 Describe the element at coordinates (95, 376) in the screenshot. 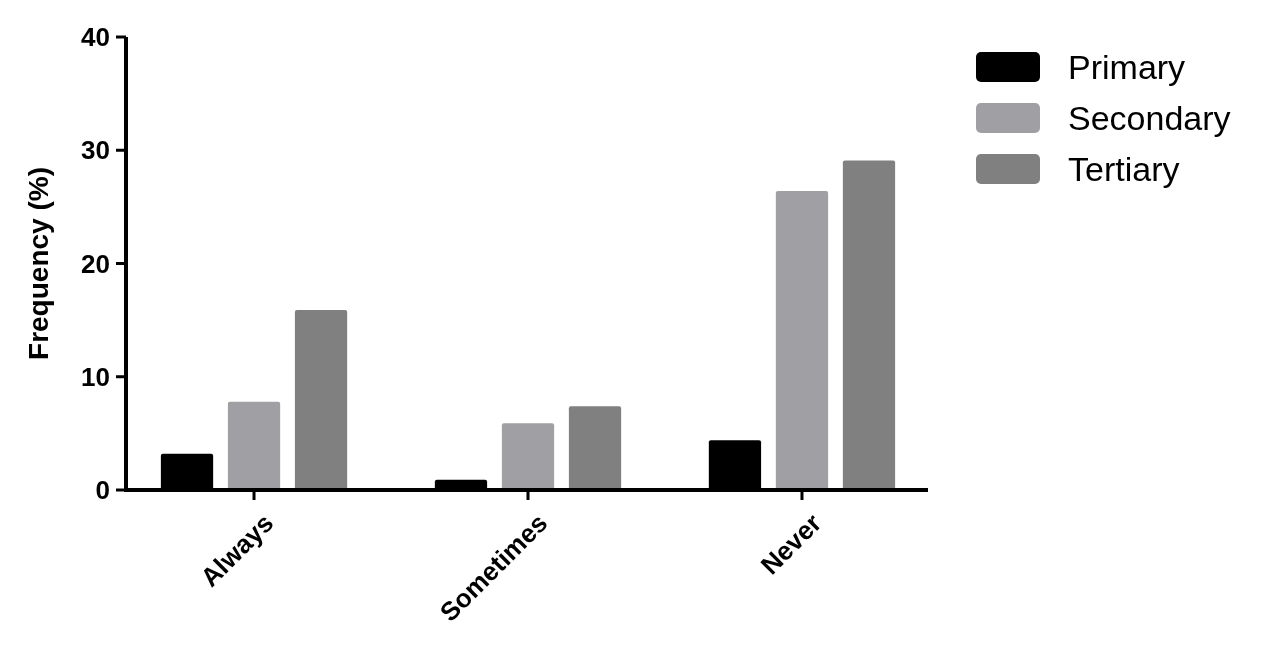

I see `y-tick-label: 10` at that location.